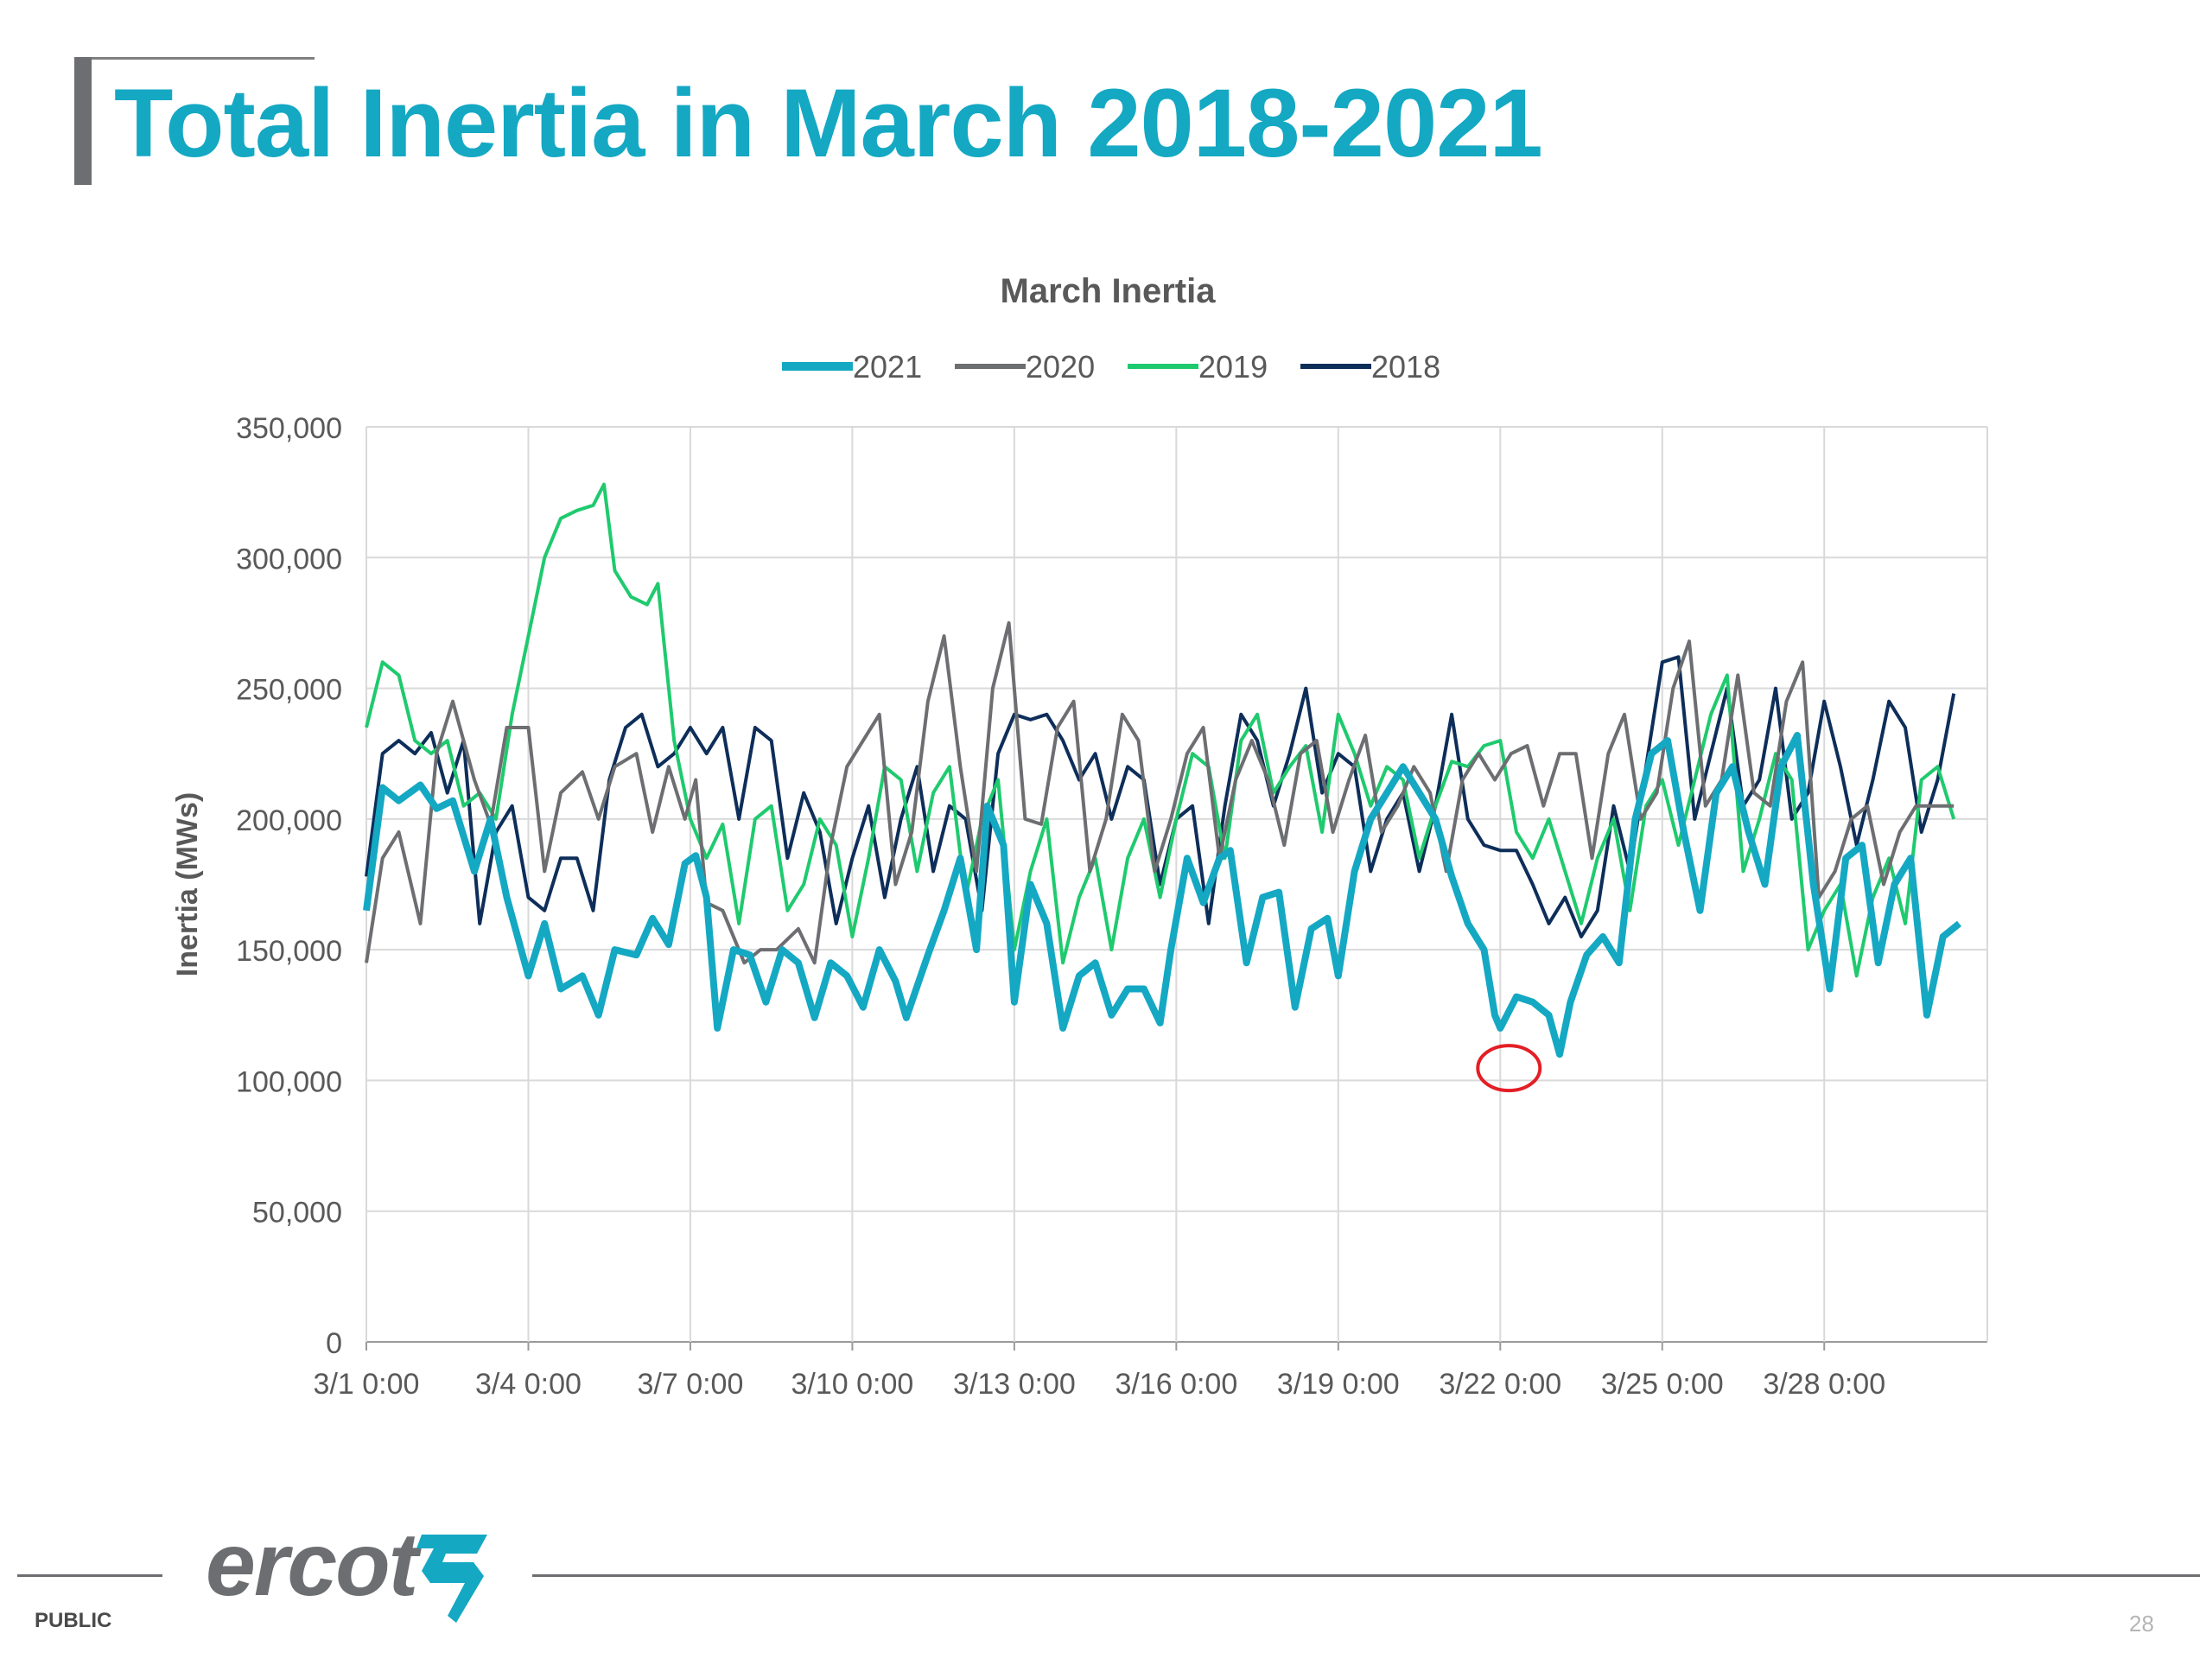 This screenshot has width=2212, height=1659. I want to click on y-tick-label: 300,000, so click(289, 559).